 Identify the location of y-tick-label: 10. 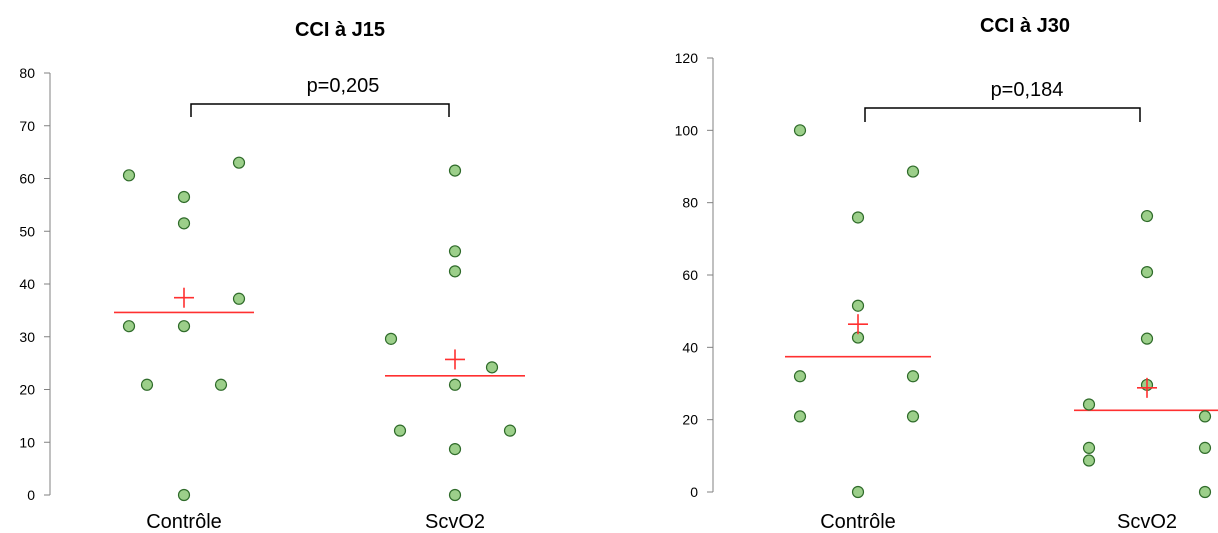
(27, 442).